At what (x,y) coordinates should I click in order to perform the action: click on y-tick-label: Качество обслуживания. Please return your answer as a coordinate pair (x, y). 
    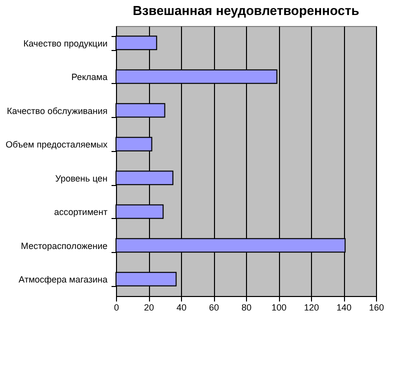
    Looking at the image, I should click on (57, 111).